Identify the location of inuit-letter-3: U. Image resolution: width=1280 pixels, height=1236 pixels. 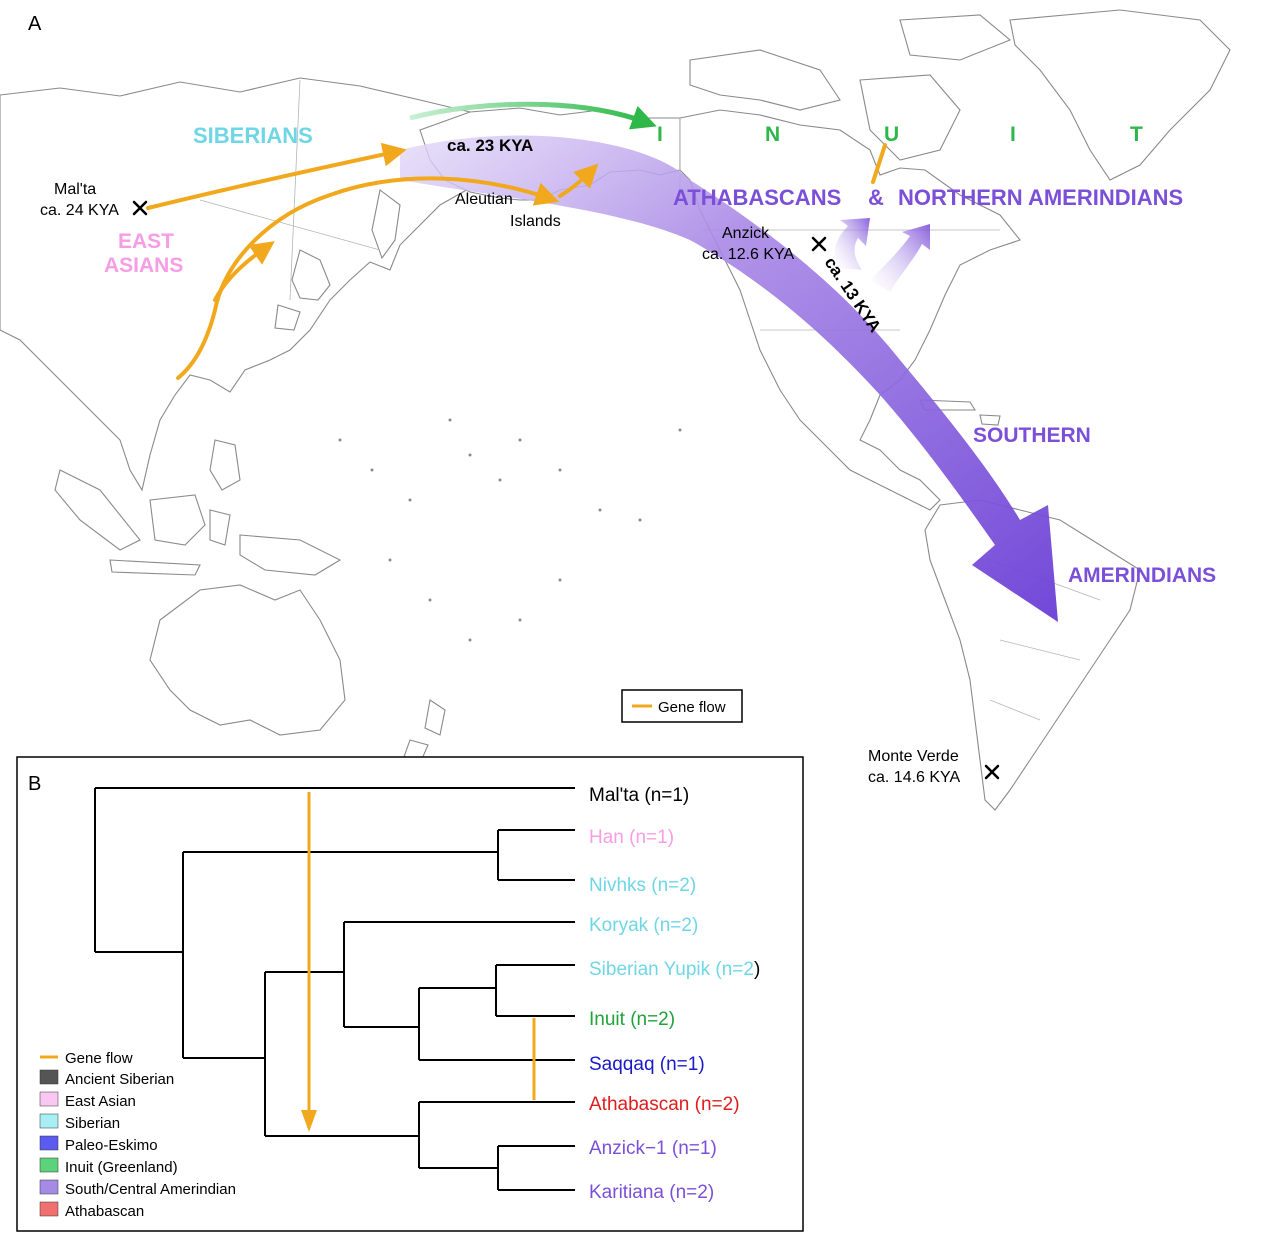
(891, 134).